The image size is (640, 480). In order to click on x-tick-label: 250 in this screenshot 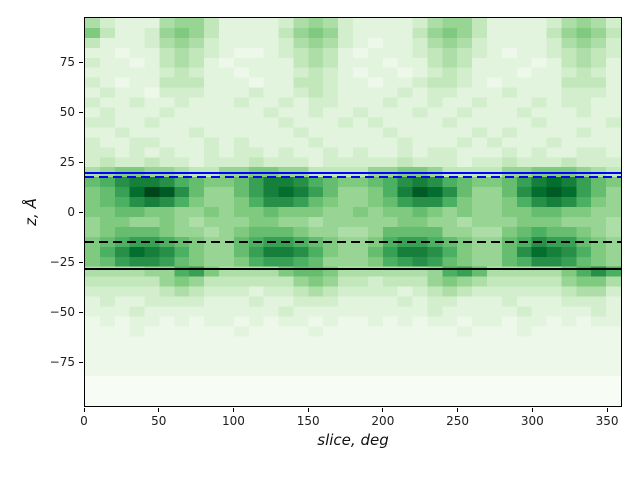, I will do `click(458, 421)`.